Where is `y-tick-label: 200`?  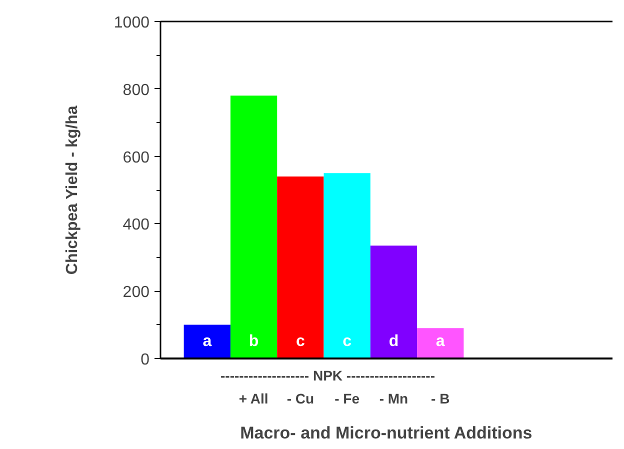
y-tick-label: 200 is located at coordinates (136, 293).